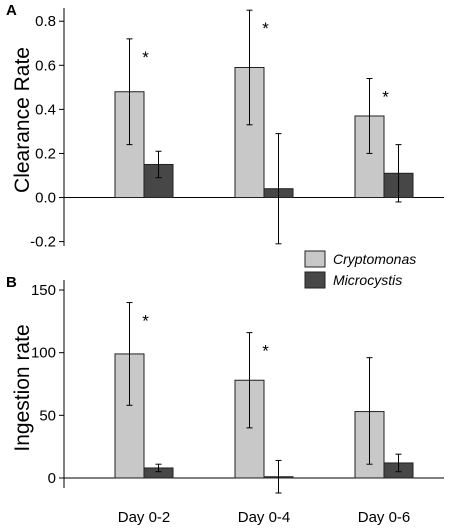 The width and height of the screenshot is (459, 531). Describe the element at coordinates (52, 478) in the screenshot. I see `panel-b-y-tick-label-0: 0` at that location.